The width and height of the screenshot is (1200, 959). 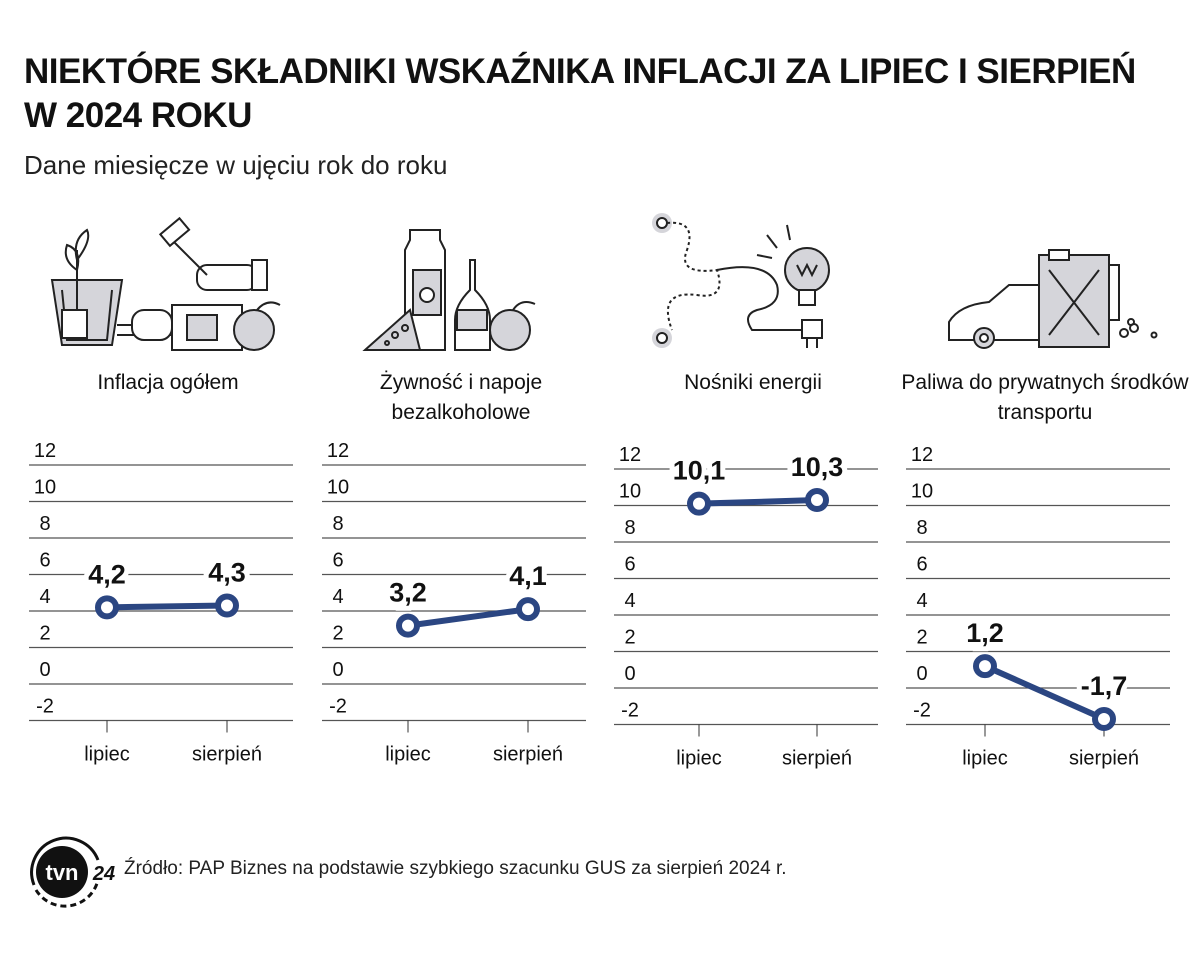 What do you see at coordinates (528, 576) in the screenshot?
I see `data-label: 4,1` at bounding box center [528, 576].